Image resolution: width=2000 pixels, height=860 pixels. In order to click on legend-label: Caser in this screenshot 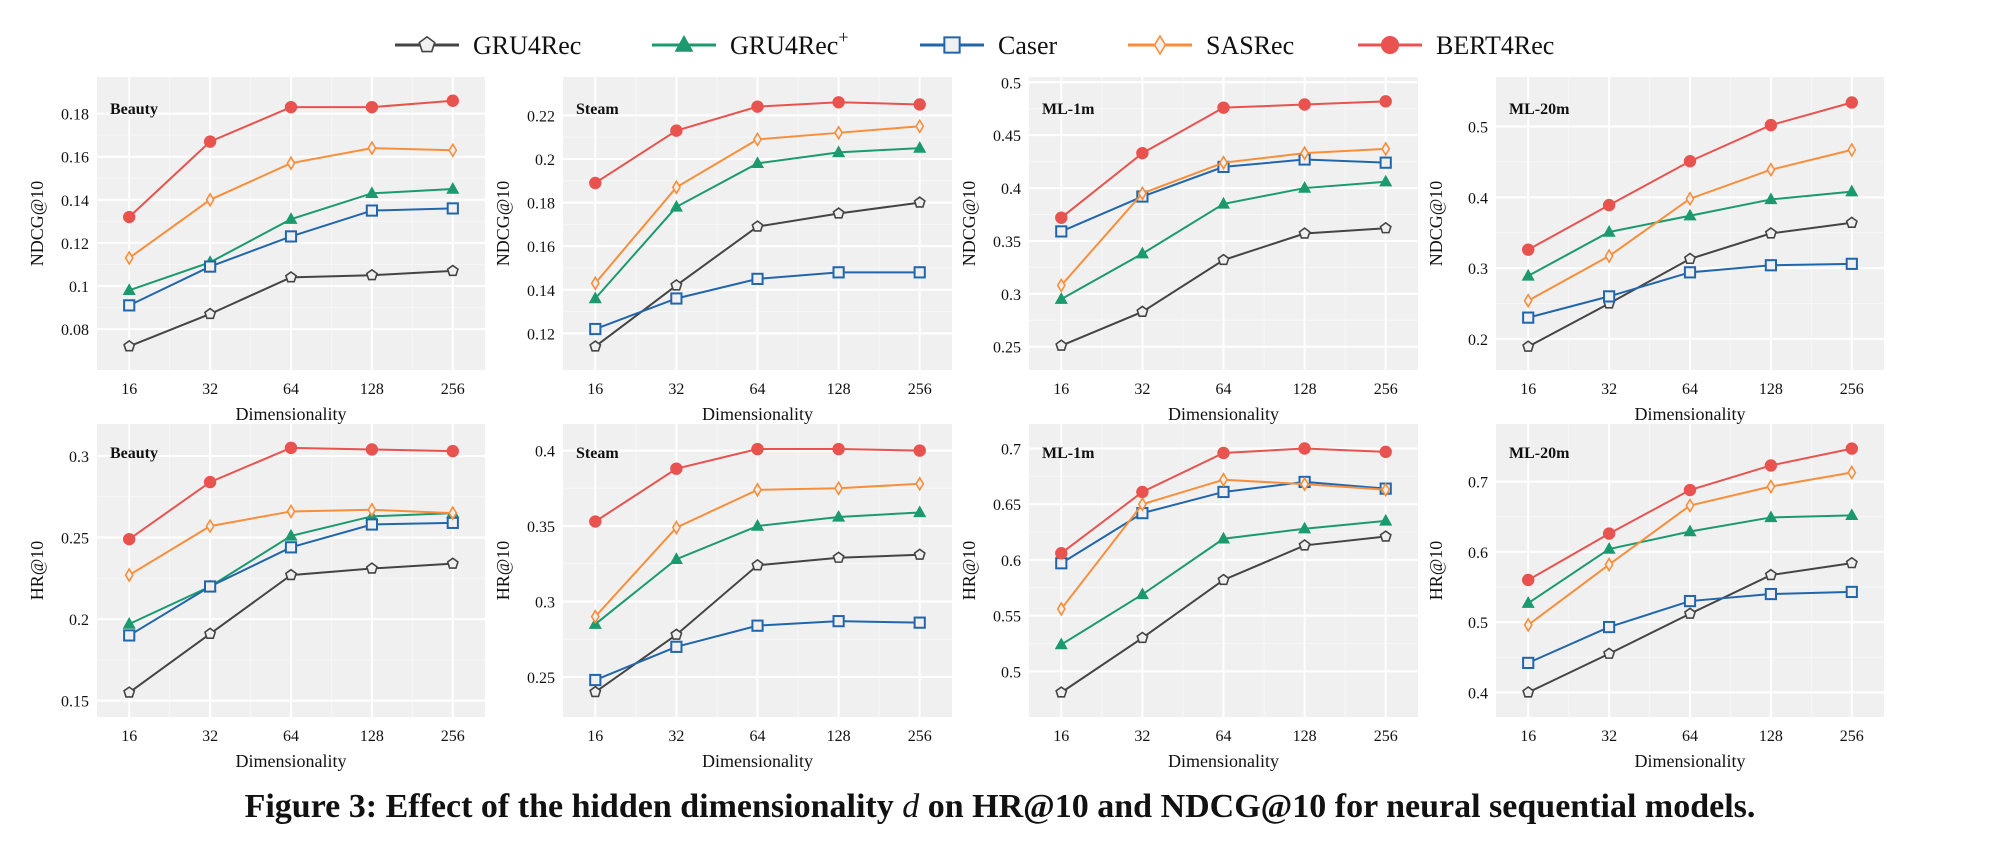, I will do `click(1028, 45)`.